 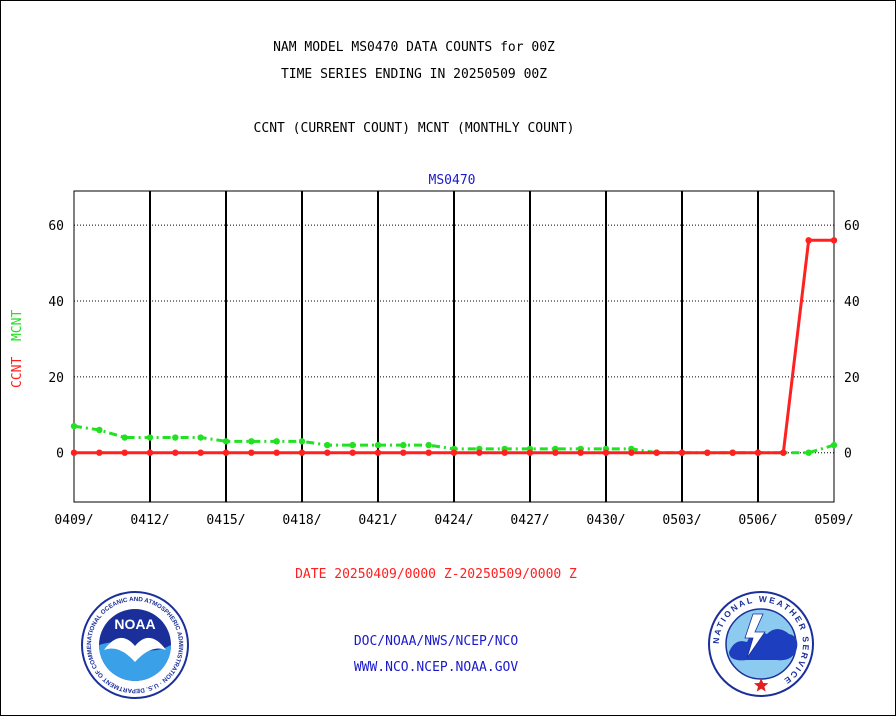 What do you see at coordinates (414, 74) in the screenshot?
I see `chart-title-line-2: TIME SERIES ENDING IN 20250509 00Z` at bounding box center [414, 74].